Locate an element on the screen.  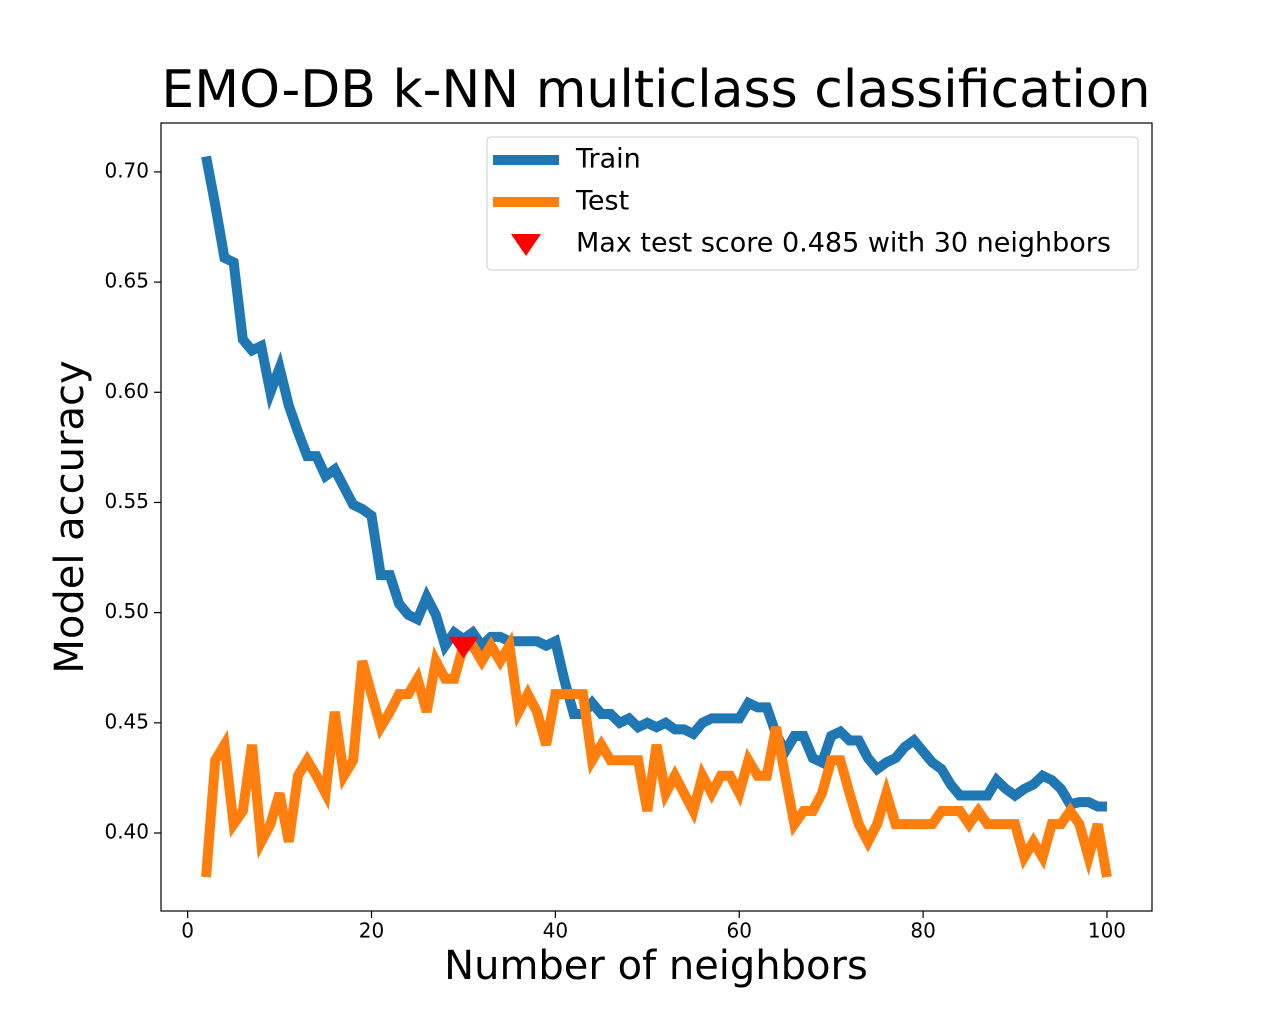
y-tick-label: 0.45 is located at coordinates (126, 721).